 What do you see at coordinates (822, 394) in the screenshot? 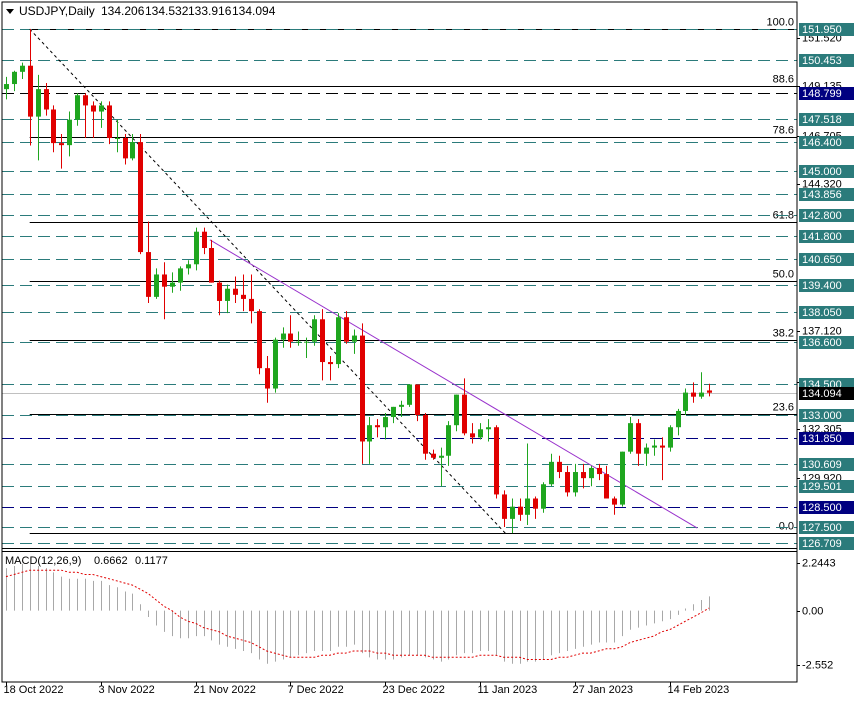
I see `level-price-label: 134.094` at bounding box center [822, 394].